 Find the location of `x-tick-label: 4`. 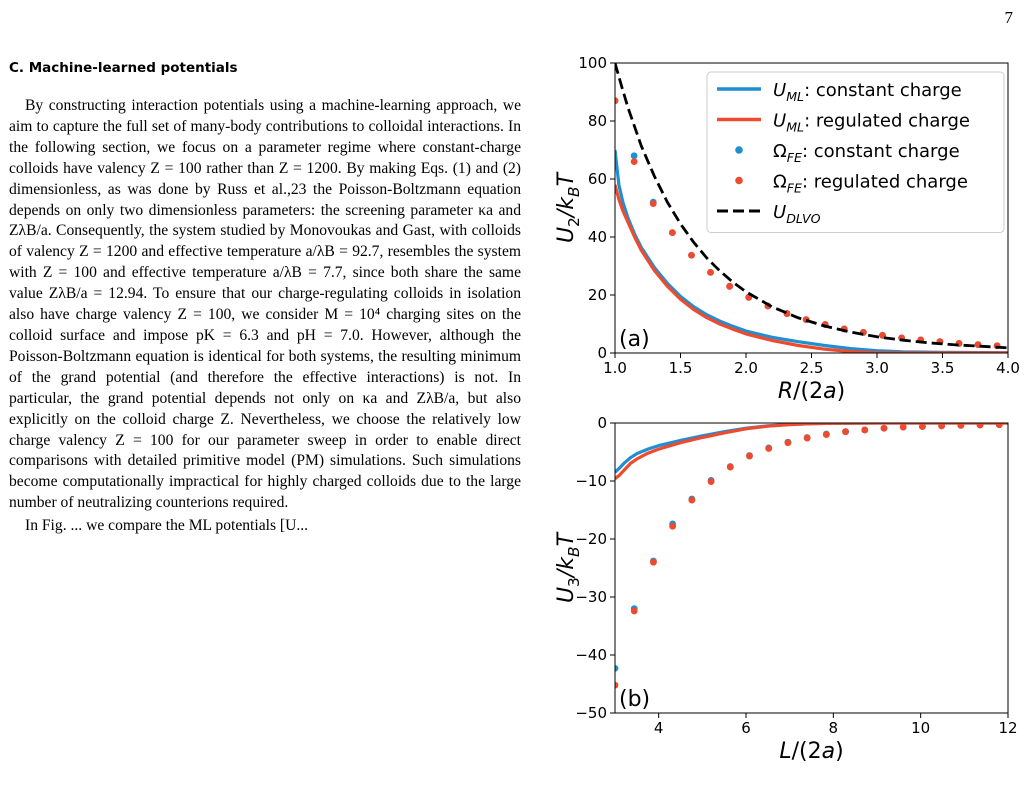

x-tick-label: 4 is located at coordinates (659, 728).